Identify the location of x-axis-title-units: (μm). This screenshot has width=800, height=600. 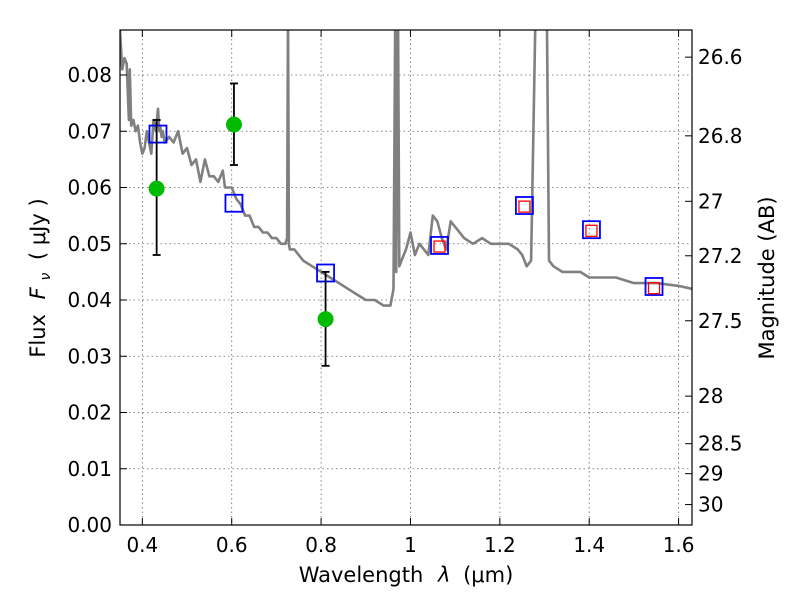
(488, 575).